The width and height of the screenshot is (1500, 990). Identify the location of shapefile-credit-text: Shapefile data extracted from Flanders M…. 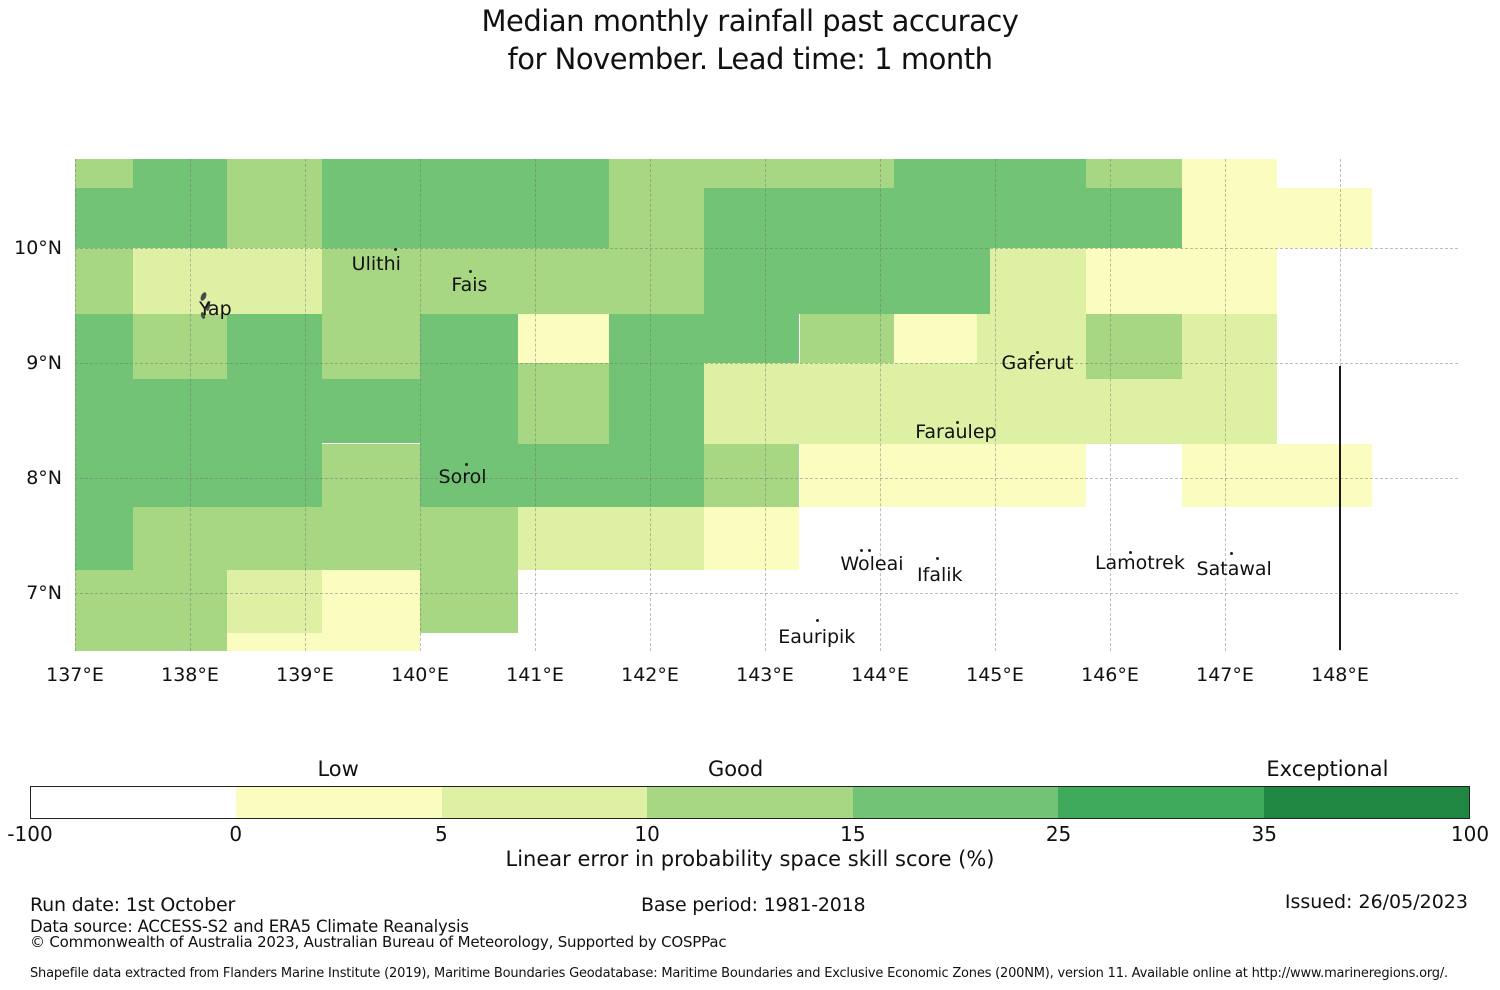
(739, 973).